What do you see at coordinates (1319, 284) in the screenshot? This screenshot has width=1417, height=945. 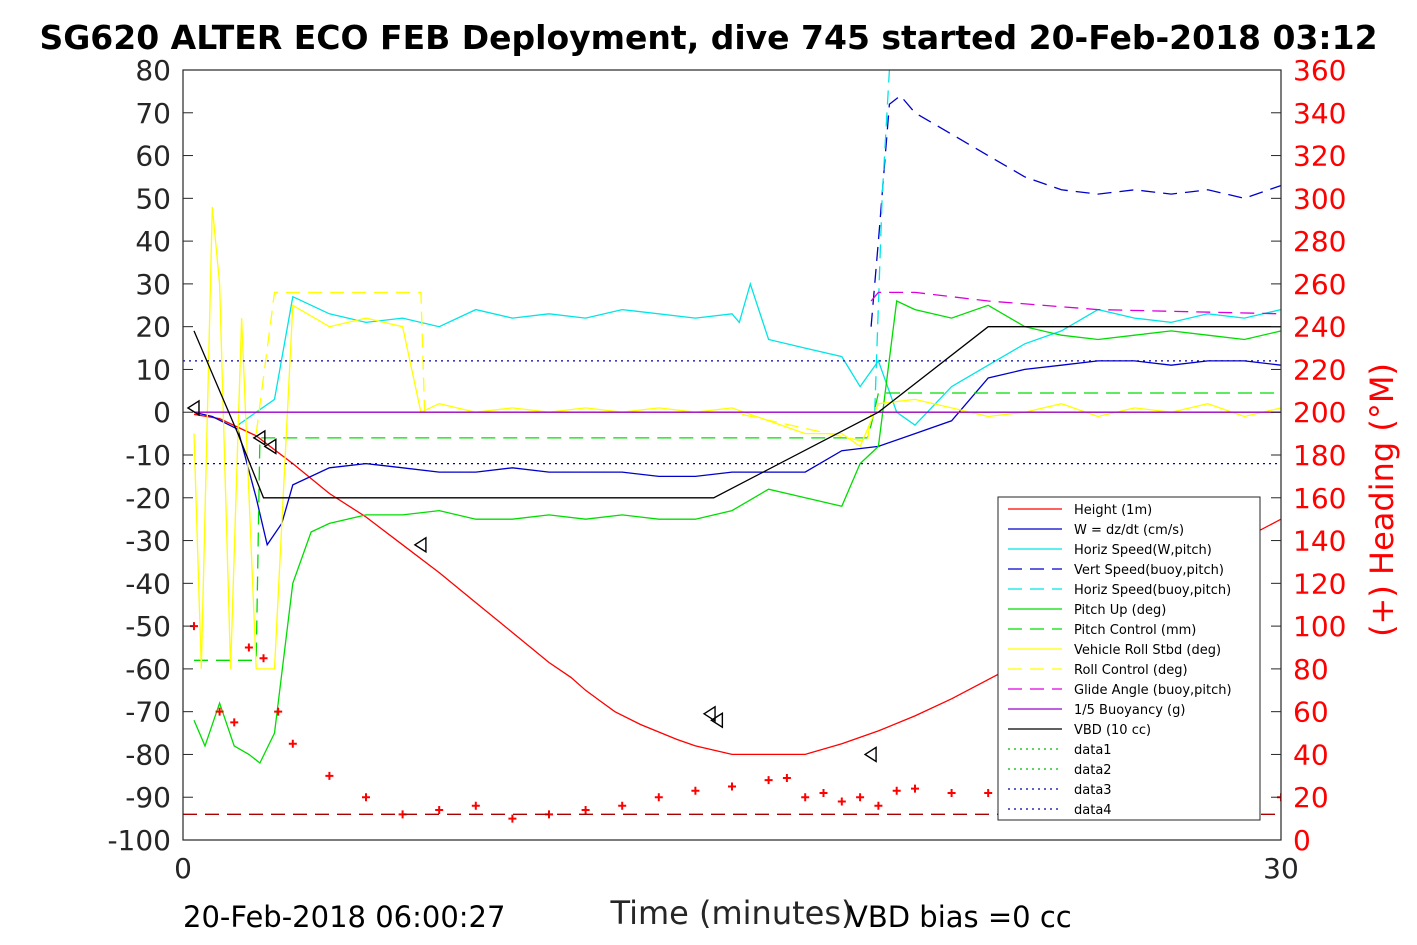 I see `right-tick-label: 260` at bounding box center [1319, 284].